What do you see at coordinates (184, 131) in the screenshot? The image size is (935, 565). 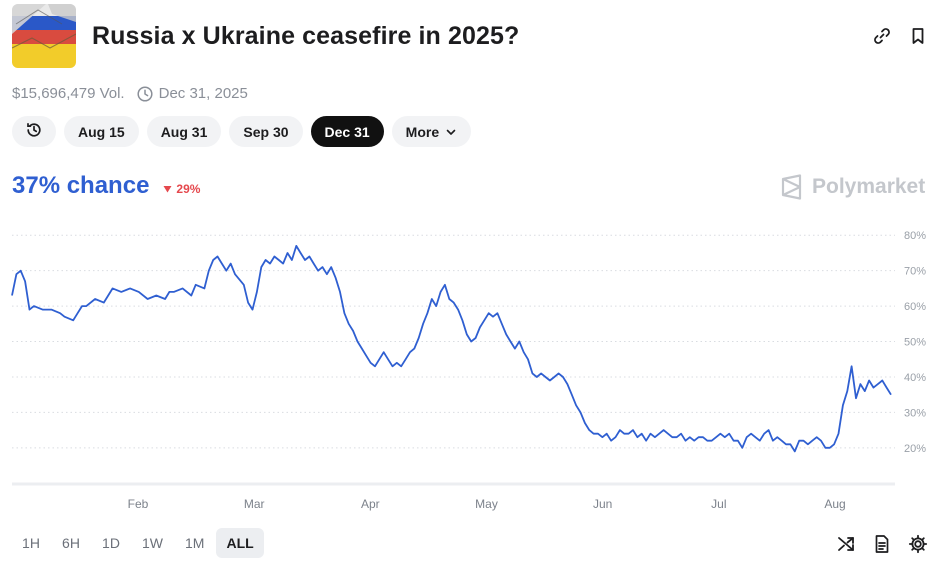 I see `tab-aug-31: Aug 31` at bounding box center [184, 131].